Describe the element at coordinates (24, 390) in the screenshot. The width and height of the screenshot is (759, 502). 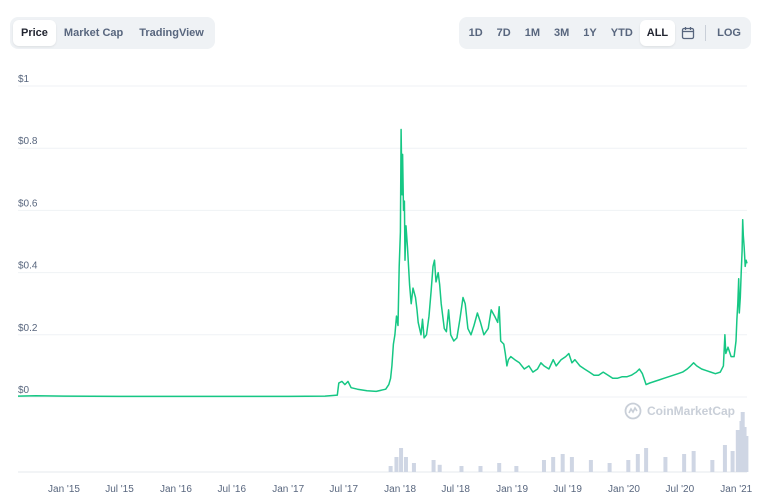
I see `y-tick-label: $0` at that location.